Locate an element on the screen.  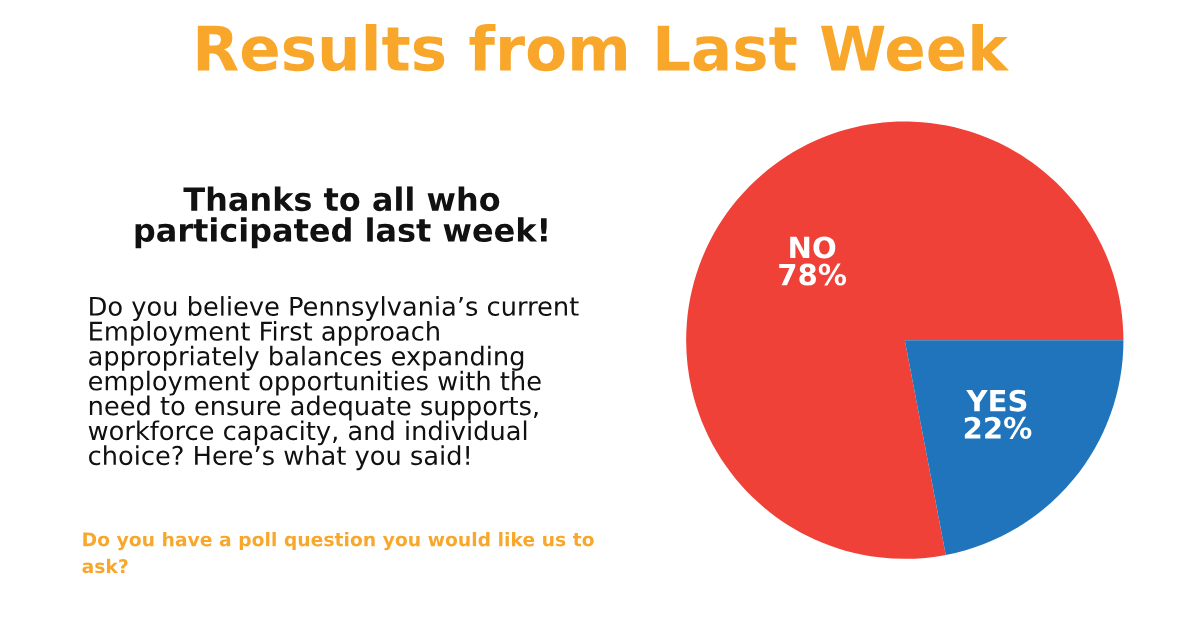
pie-slice is located at coordinates (1014, 447).